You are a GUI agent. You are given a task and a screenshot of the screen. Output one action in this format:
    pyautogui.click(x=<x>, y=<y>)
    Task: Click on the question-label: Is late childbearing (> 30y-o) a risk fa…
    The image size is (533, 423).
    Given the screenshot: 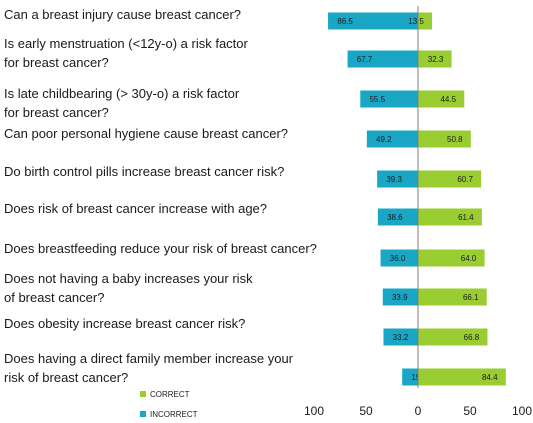 What is the action you would take?
    pyautogui.click(x=122, y=93)
    